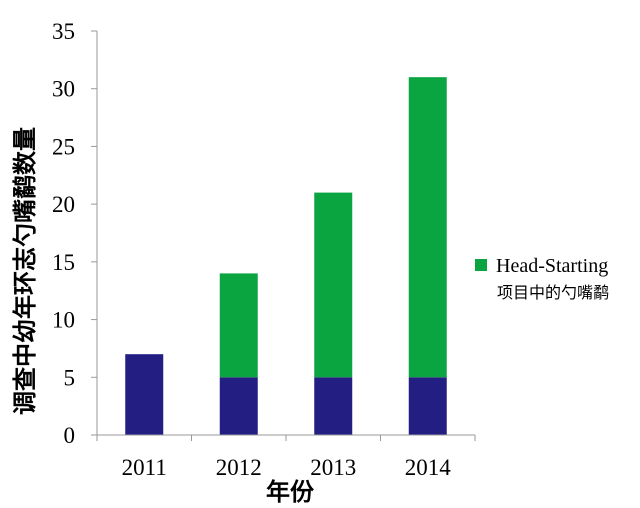  I want to click on y-tick-label: 15, so click(63, 262).